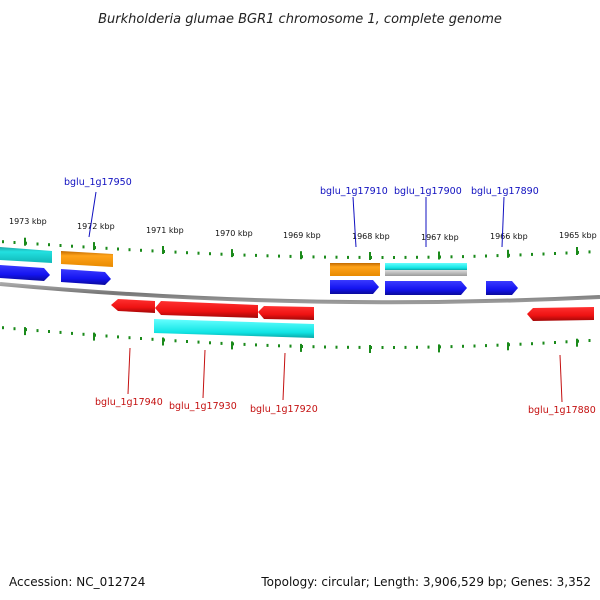  I want to click on gene-label: bglu_1g17940, so click(129, 402).